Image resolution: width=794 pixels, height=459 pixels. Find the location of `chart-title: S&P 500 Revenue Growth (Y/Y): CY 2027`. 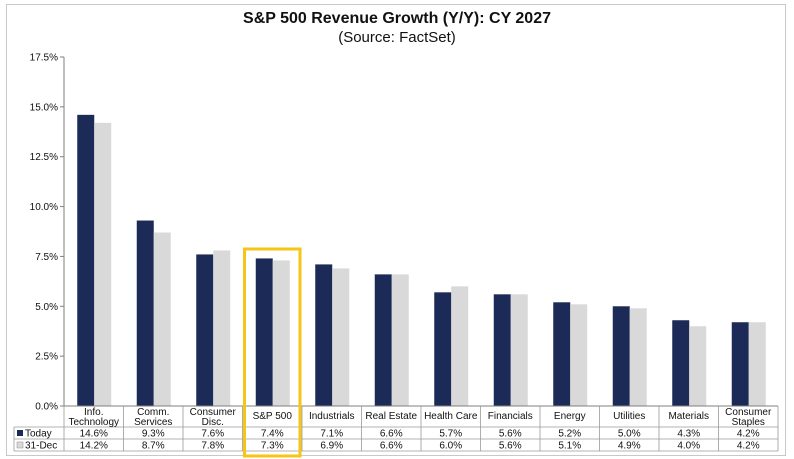

chart-title: S&P 500 Revenue Growth (Y/Y): CY 2027 is located at coordinates (397, 18).